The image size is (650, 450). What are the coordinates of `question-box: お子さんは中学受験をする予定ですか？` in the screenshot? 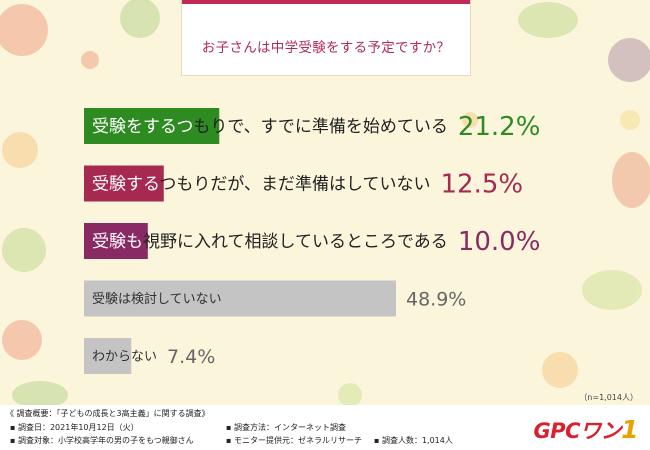 It's located at (326, 38).